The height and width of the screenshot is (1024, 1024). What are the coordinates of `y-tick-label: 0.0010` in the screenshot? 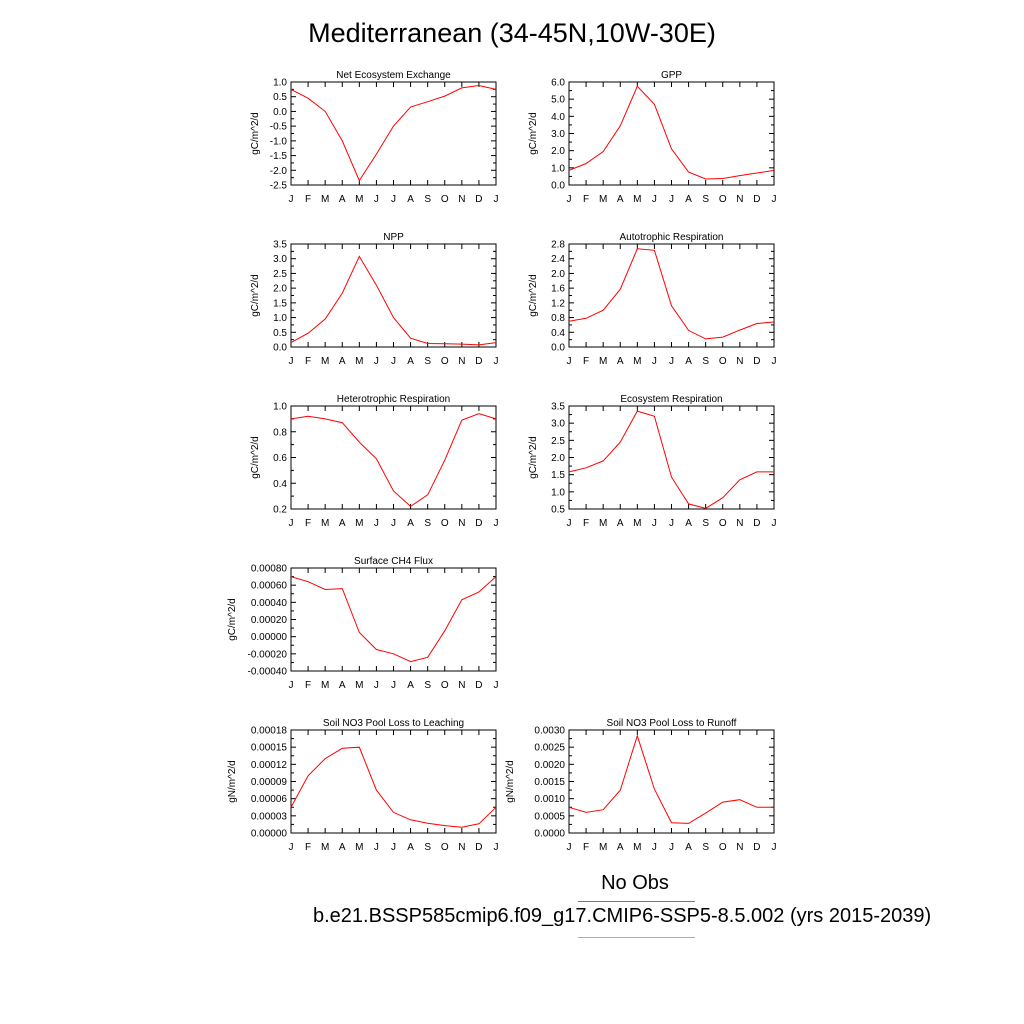 It's located at (549, 799).